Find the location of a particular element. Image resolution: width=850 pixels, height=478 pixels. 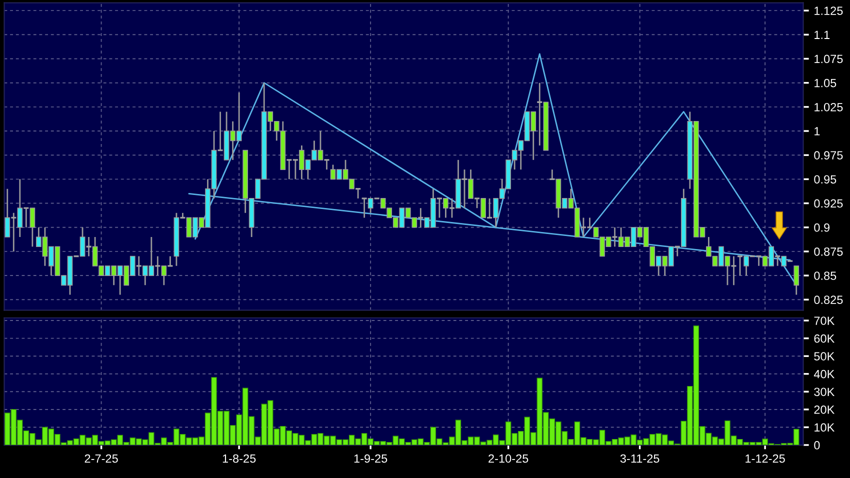

y-tick-label: 30K is located at coordinates (824, 392).